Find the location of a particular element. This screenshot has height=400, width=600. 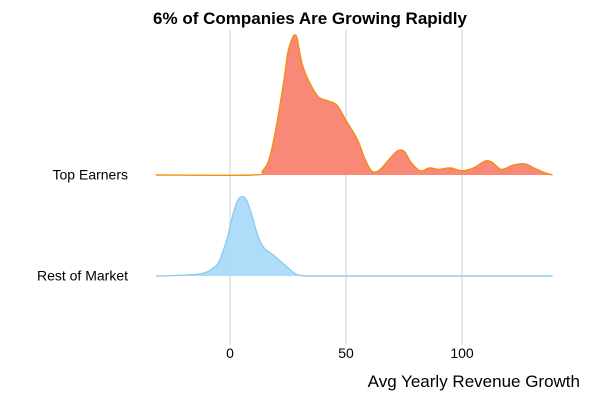

category-label-rest-of-market: Rest of Market is located at coordinates (82, 276).